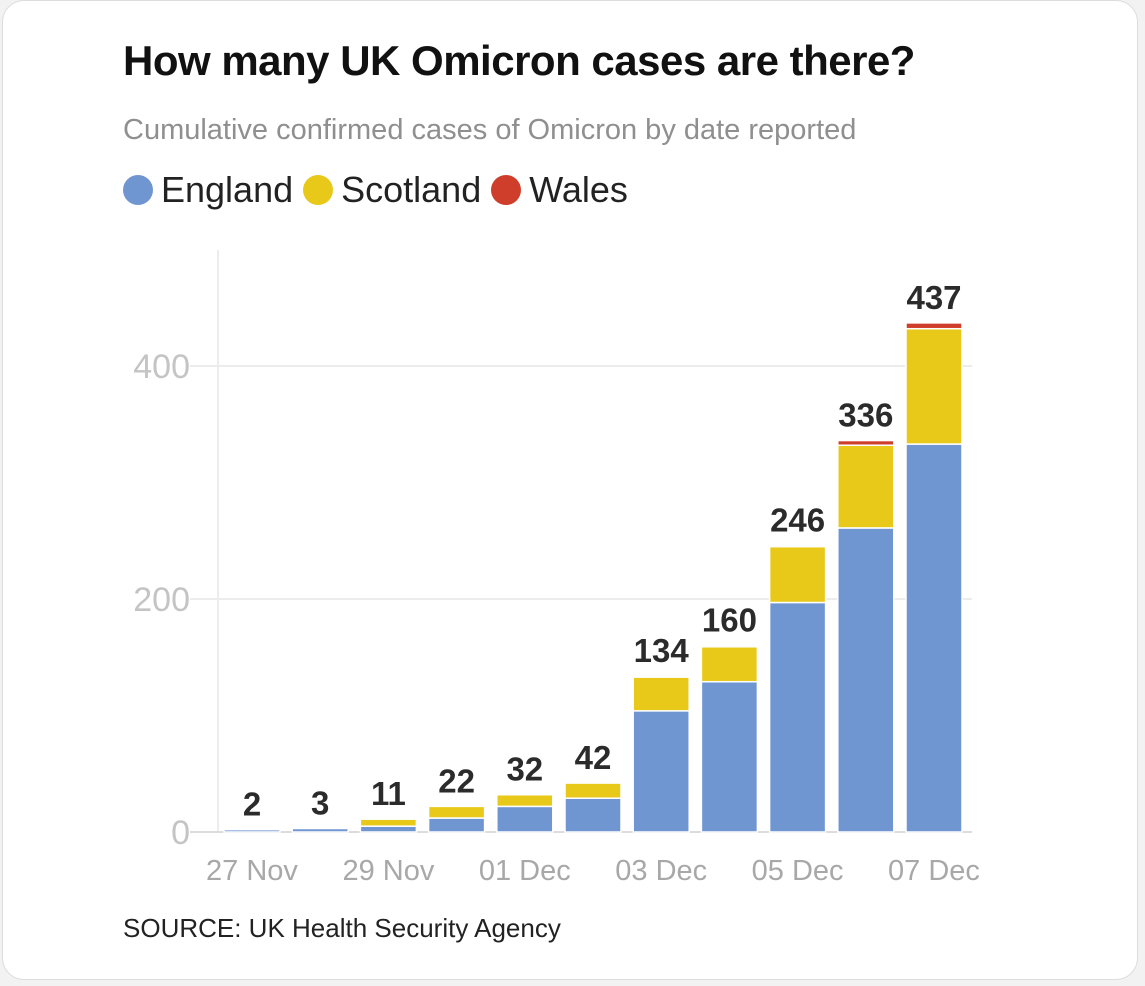  I want to click on total-label-30-nov: 22, so click(456, 780).